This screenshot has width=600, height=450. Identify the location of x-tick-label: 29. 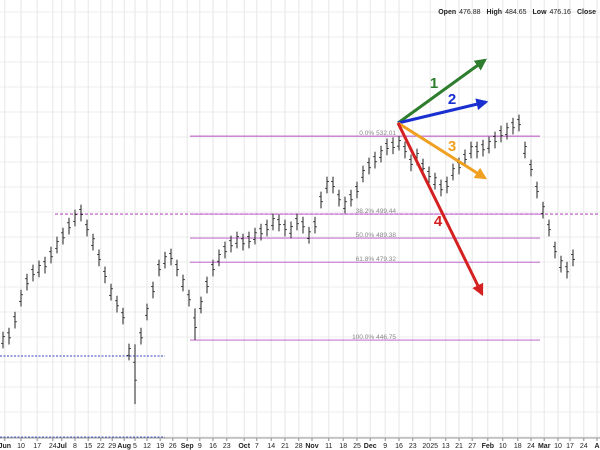
(112, 446).